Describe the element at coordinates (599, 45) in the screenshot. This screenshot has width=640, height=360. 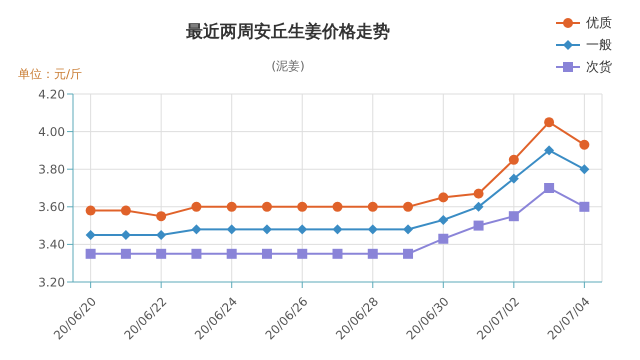
I see `legend-label: 一般` at that location.